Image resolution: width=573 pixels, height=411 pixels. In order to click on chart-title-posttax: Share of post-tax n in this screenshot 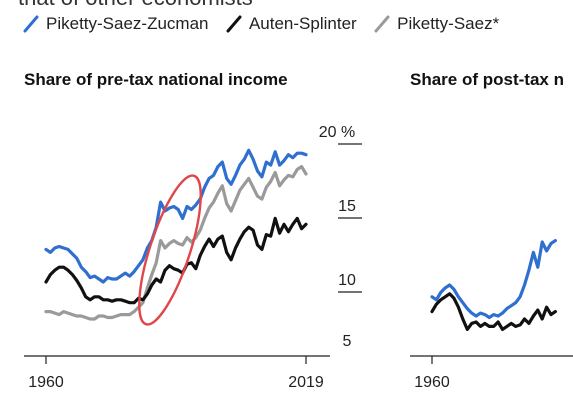, I will do `click(487, 79)`.